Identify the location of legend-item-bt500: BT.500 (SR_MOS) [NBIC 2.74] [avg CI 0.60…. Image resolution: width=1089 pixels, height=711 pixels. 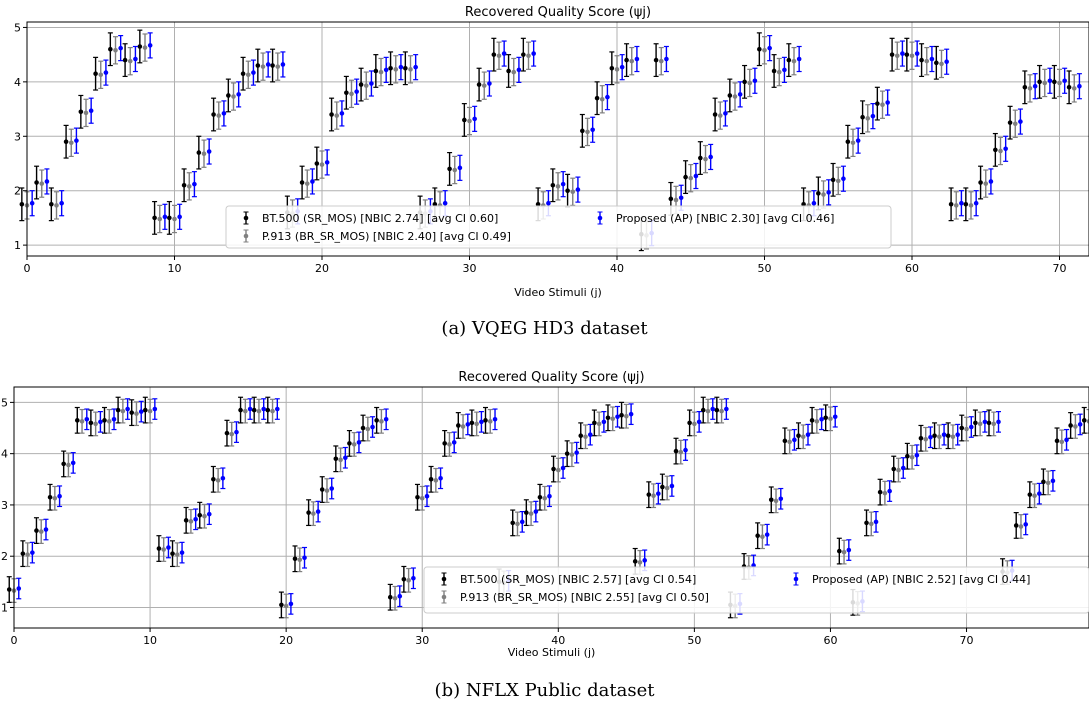
(370, 218).